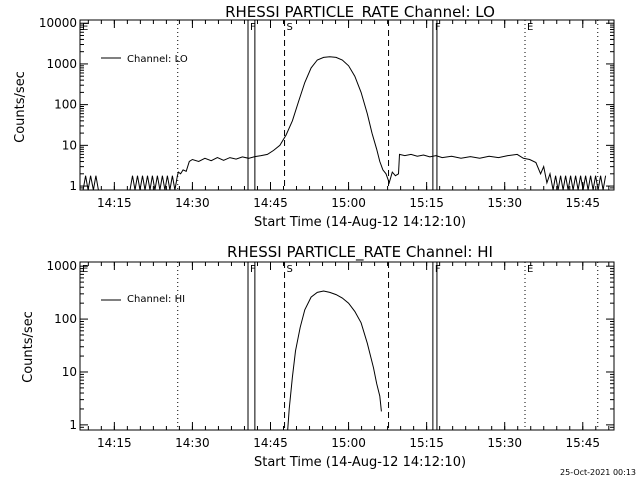 This screenshot has height=485, width=640. Describe the element at coordinates (334, 360) in the screenshot. I see `series-line` at that location.